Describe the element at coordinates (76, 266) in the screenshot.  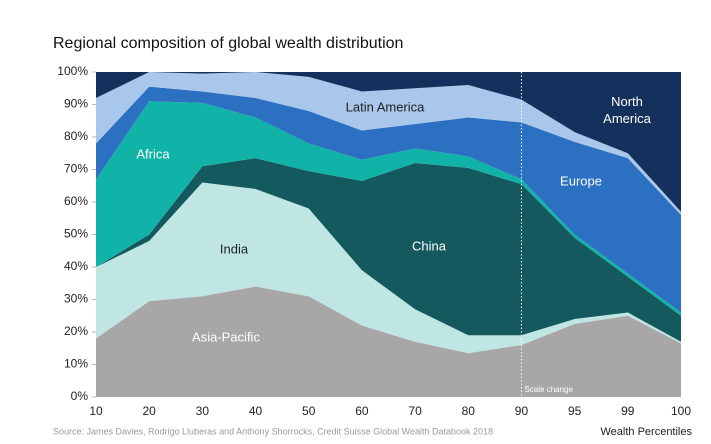
I see `y-tick-label: 40%` at that location.